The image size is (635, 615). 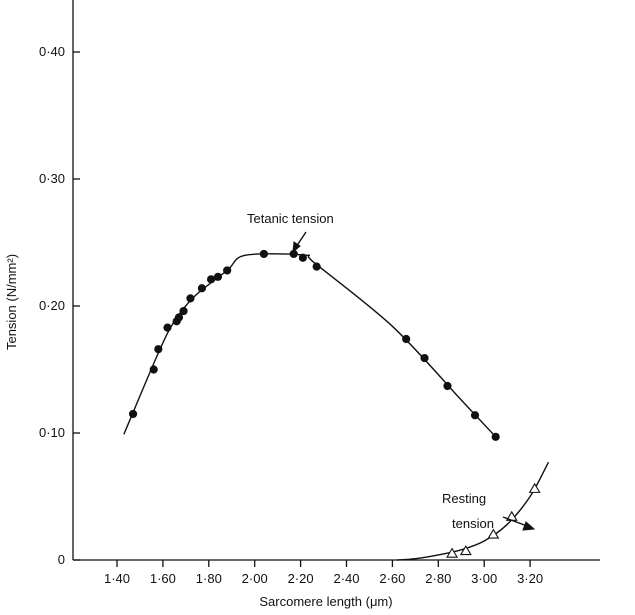 I want to click on x-tick-label: 2·00, so click(x=255, y=578).